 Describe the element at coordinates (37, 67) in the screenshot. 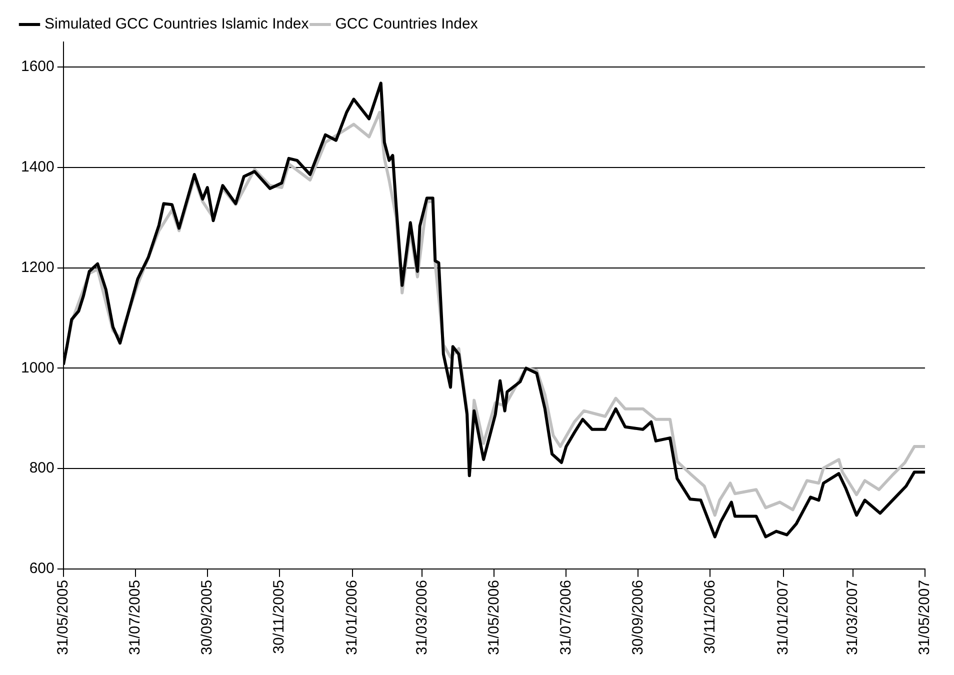

I see `y-tick-label: 1600` at that location.